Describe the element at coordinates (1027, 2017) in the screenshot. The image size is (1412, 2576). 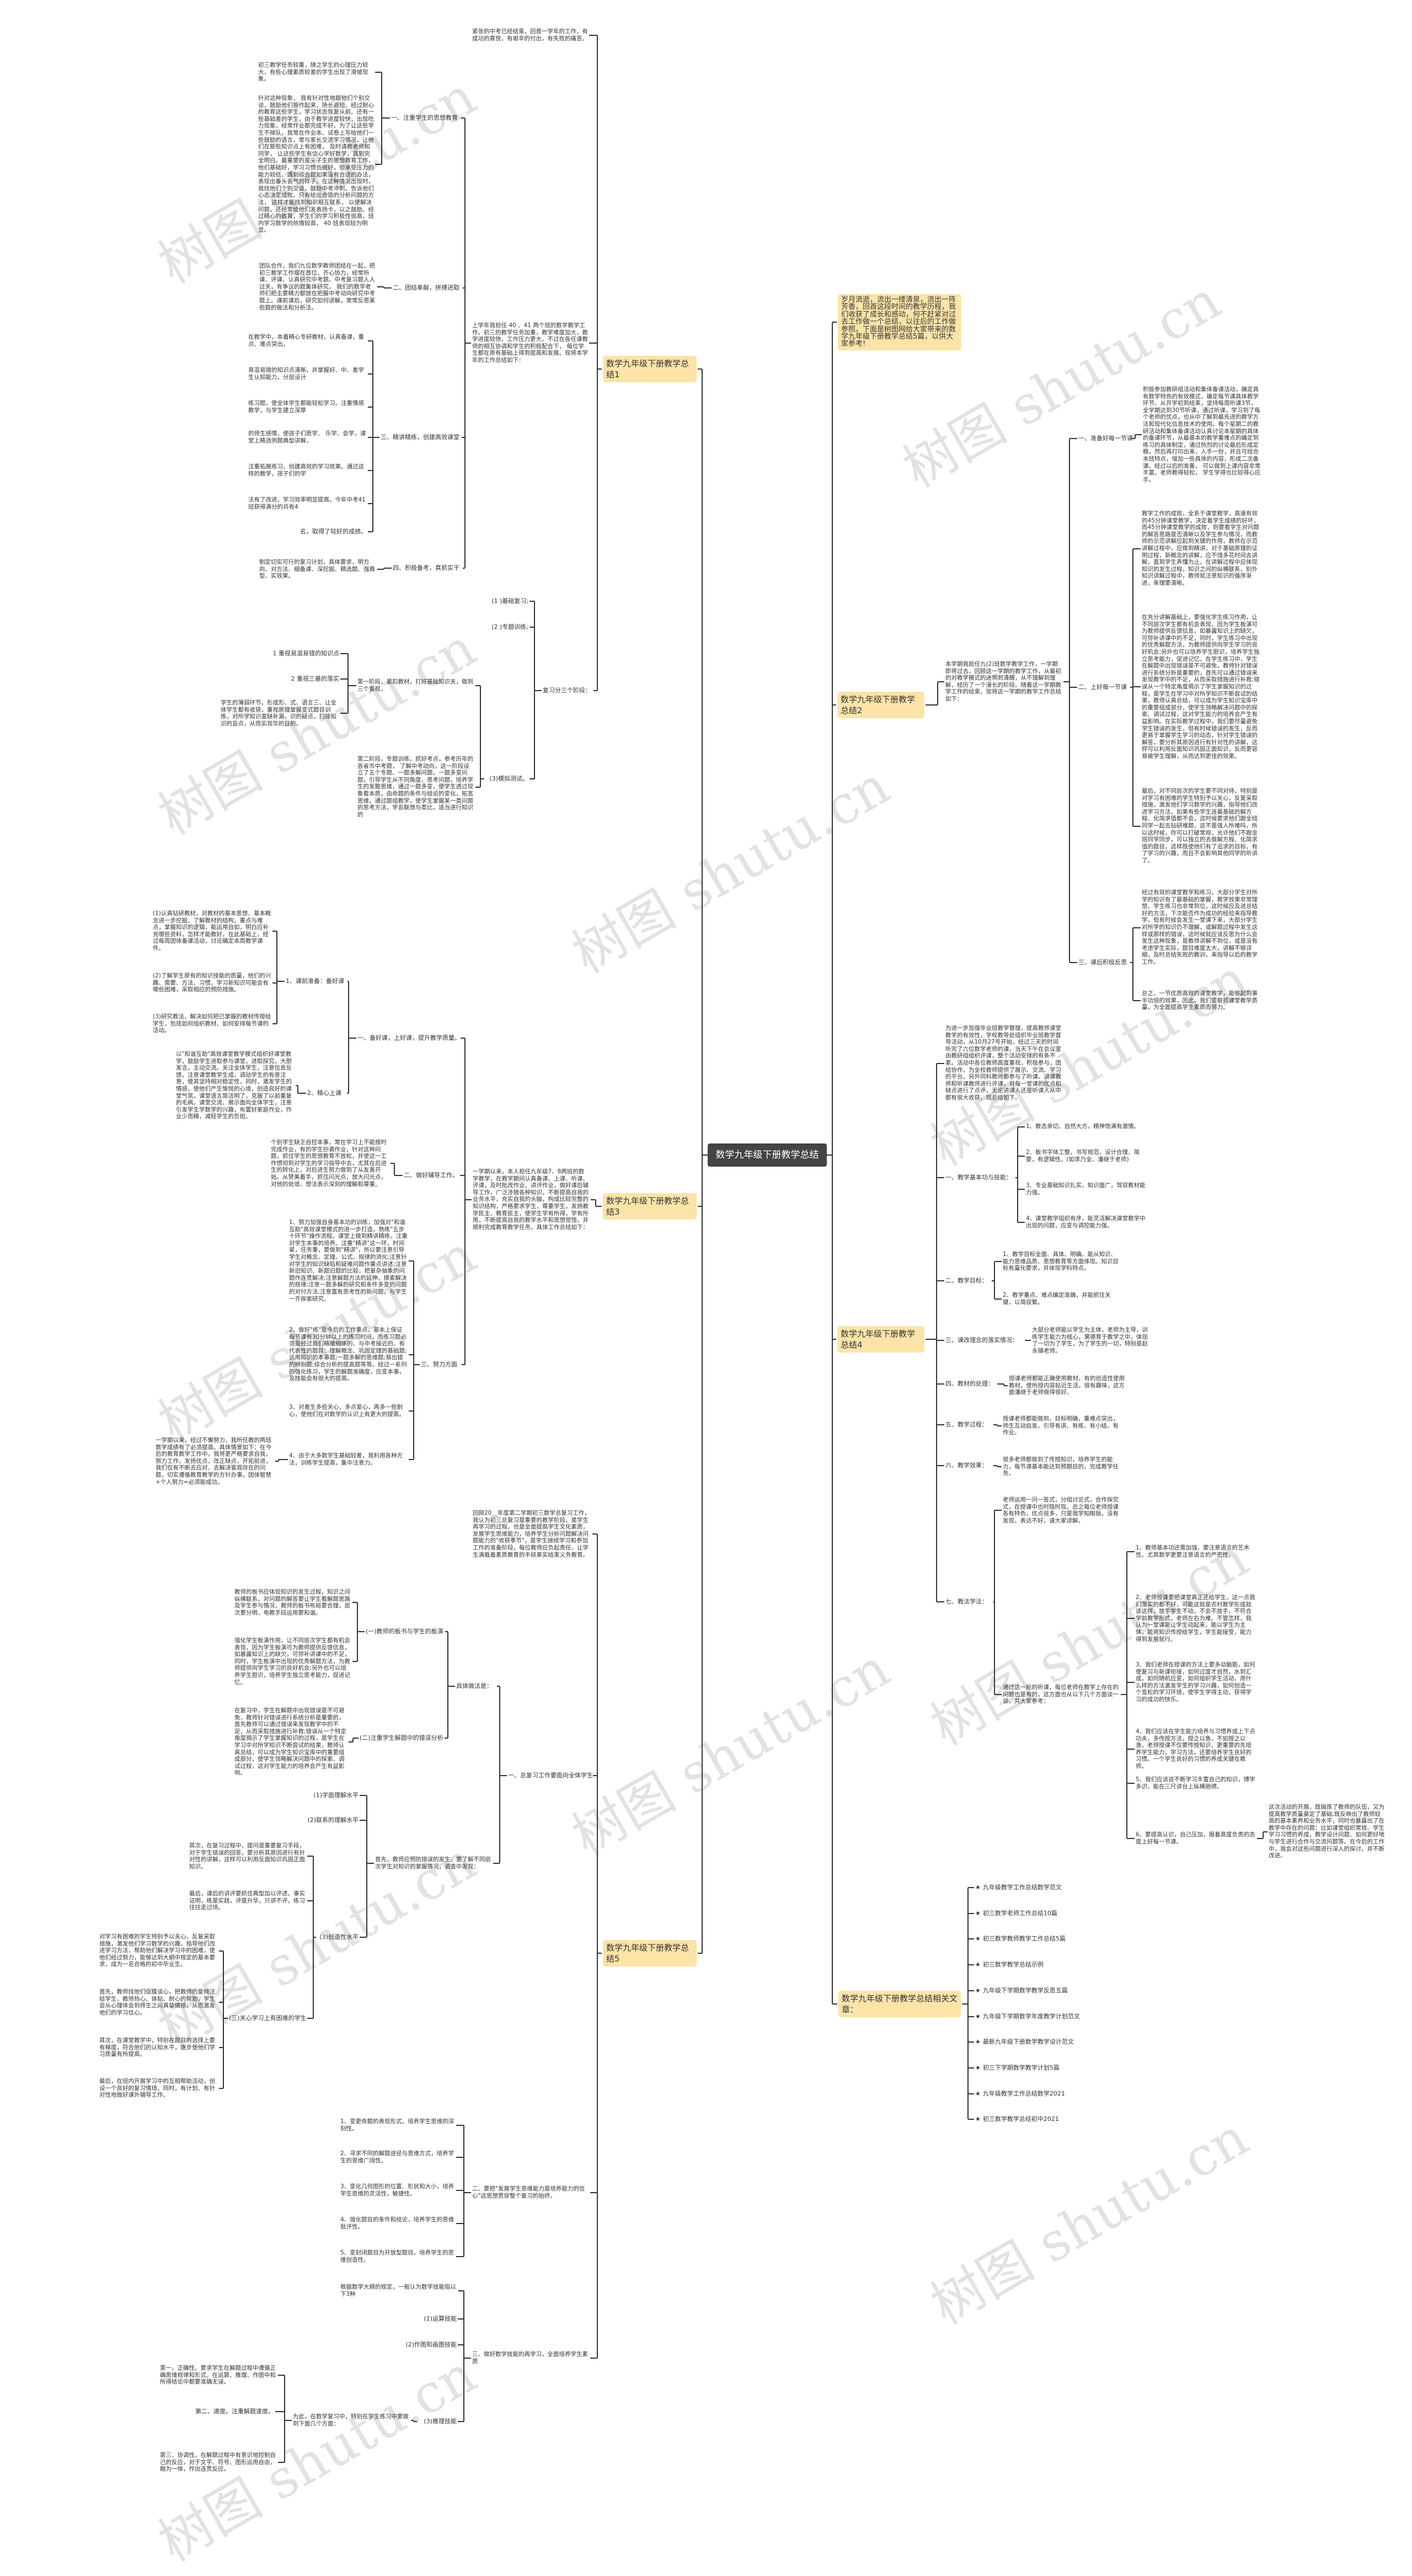
I see `related-article-link: ★ 九年级下学期数学年度教学计划范文` at that location.